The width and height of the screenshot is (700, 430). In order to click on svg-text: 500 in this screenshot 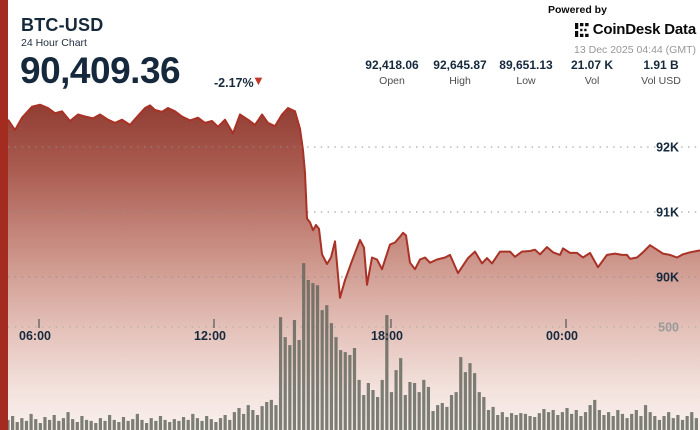, I will do `click(668, 328)`.